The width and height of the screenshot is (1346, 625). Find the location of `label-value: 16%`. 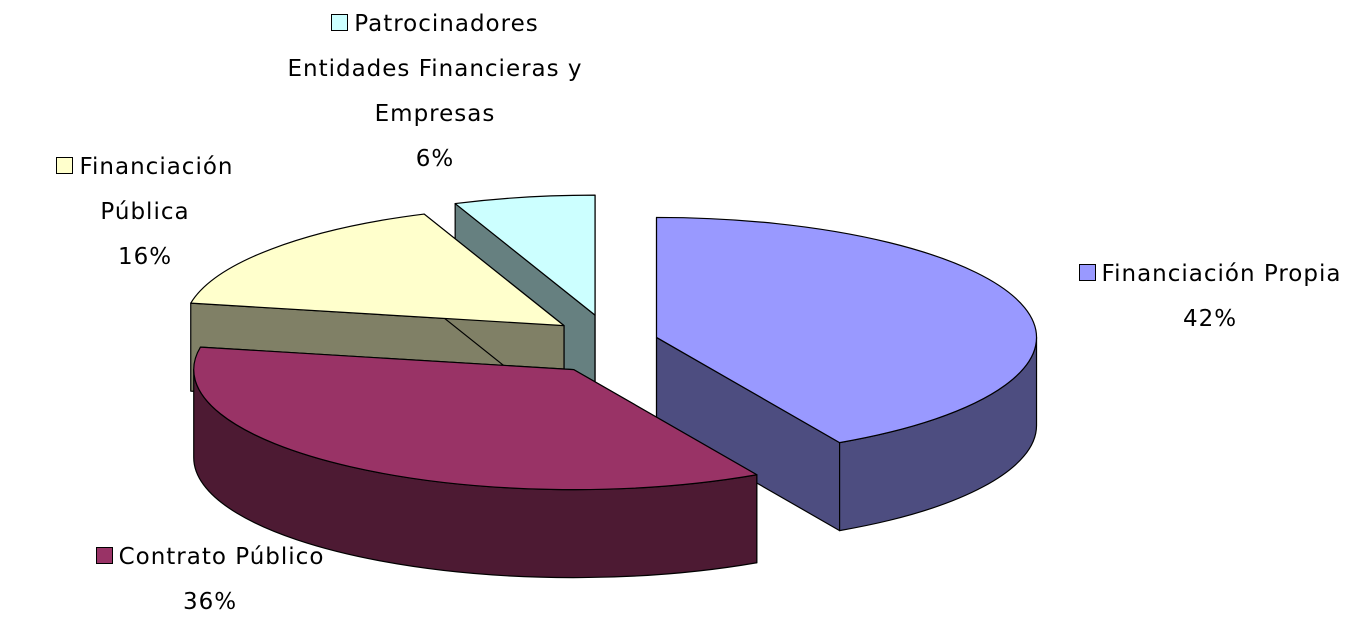

label-value: 16% is located at coordinates (145, 257).